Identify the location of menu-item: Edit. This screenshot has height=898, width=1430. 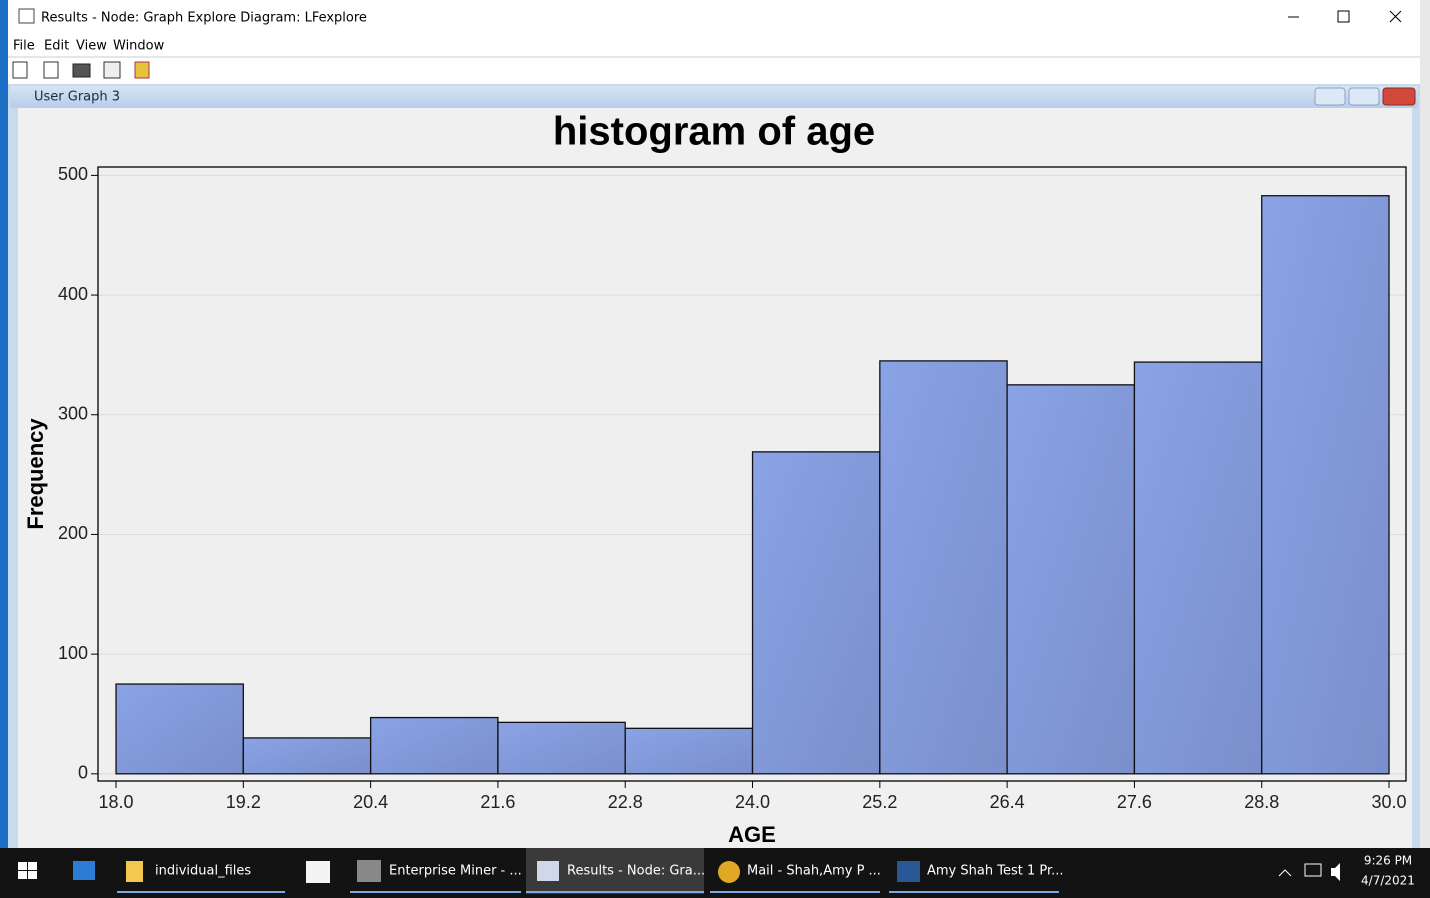
(56, 46).